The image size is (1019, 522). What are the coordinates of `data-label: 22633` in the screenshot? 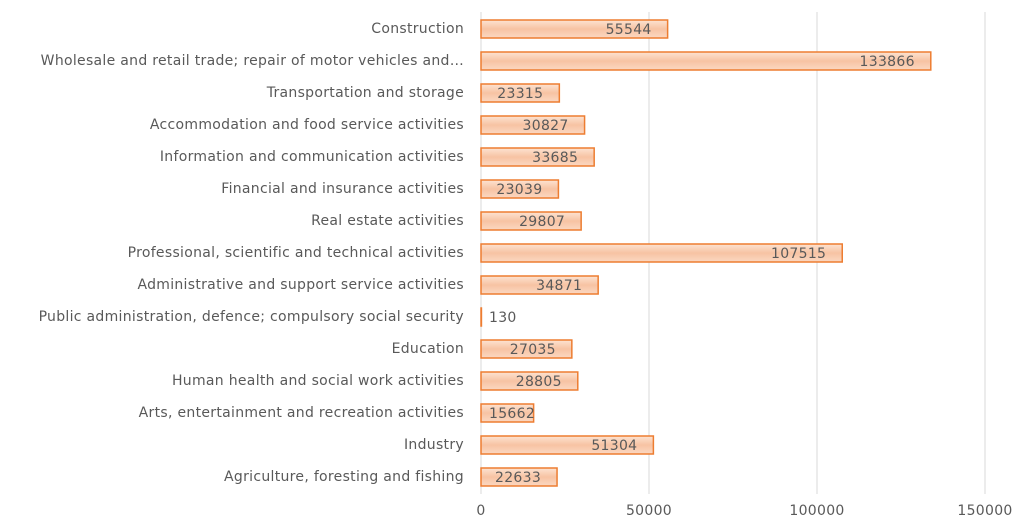 It's located at (518, 478).